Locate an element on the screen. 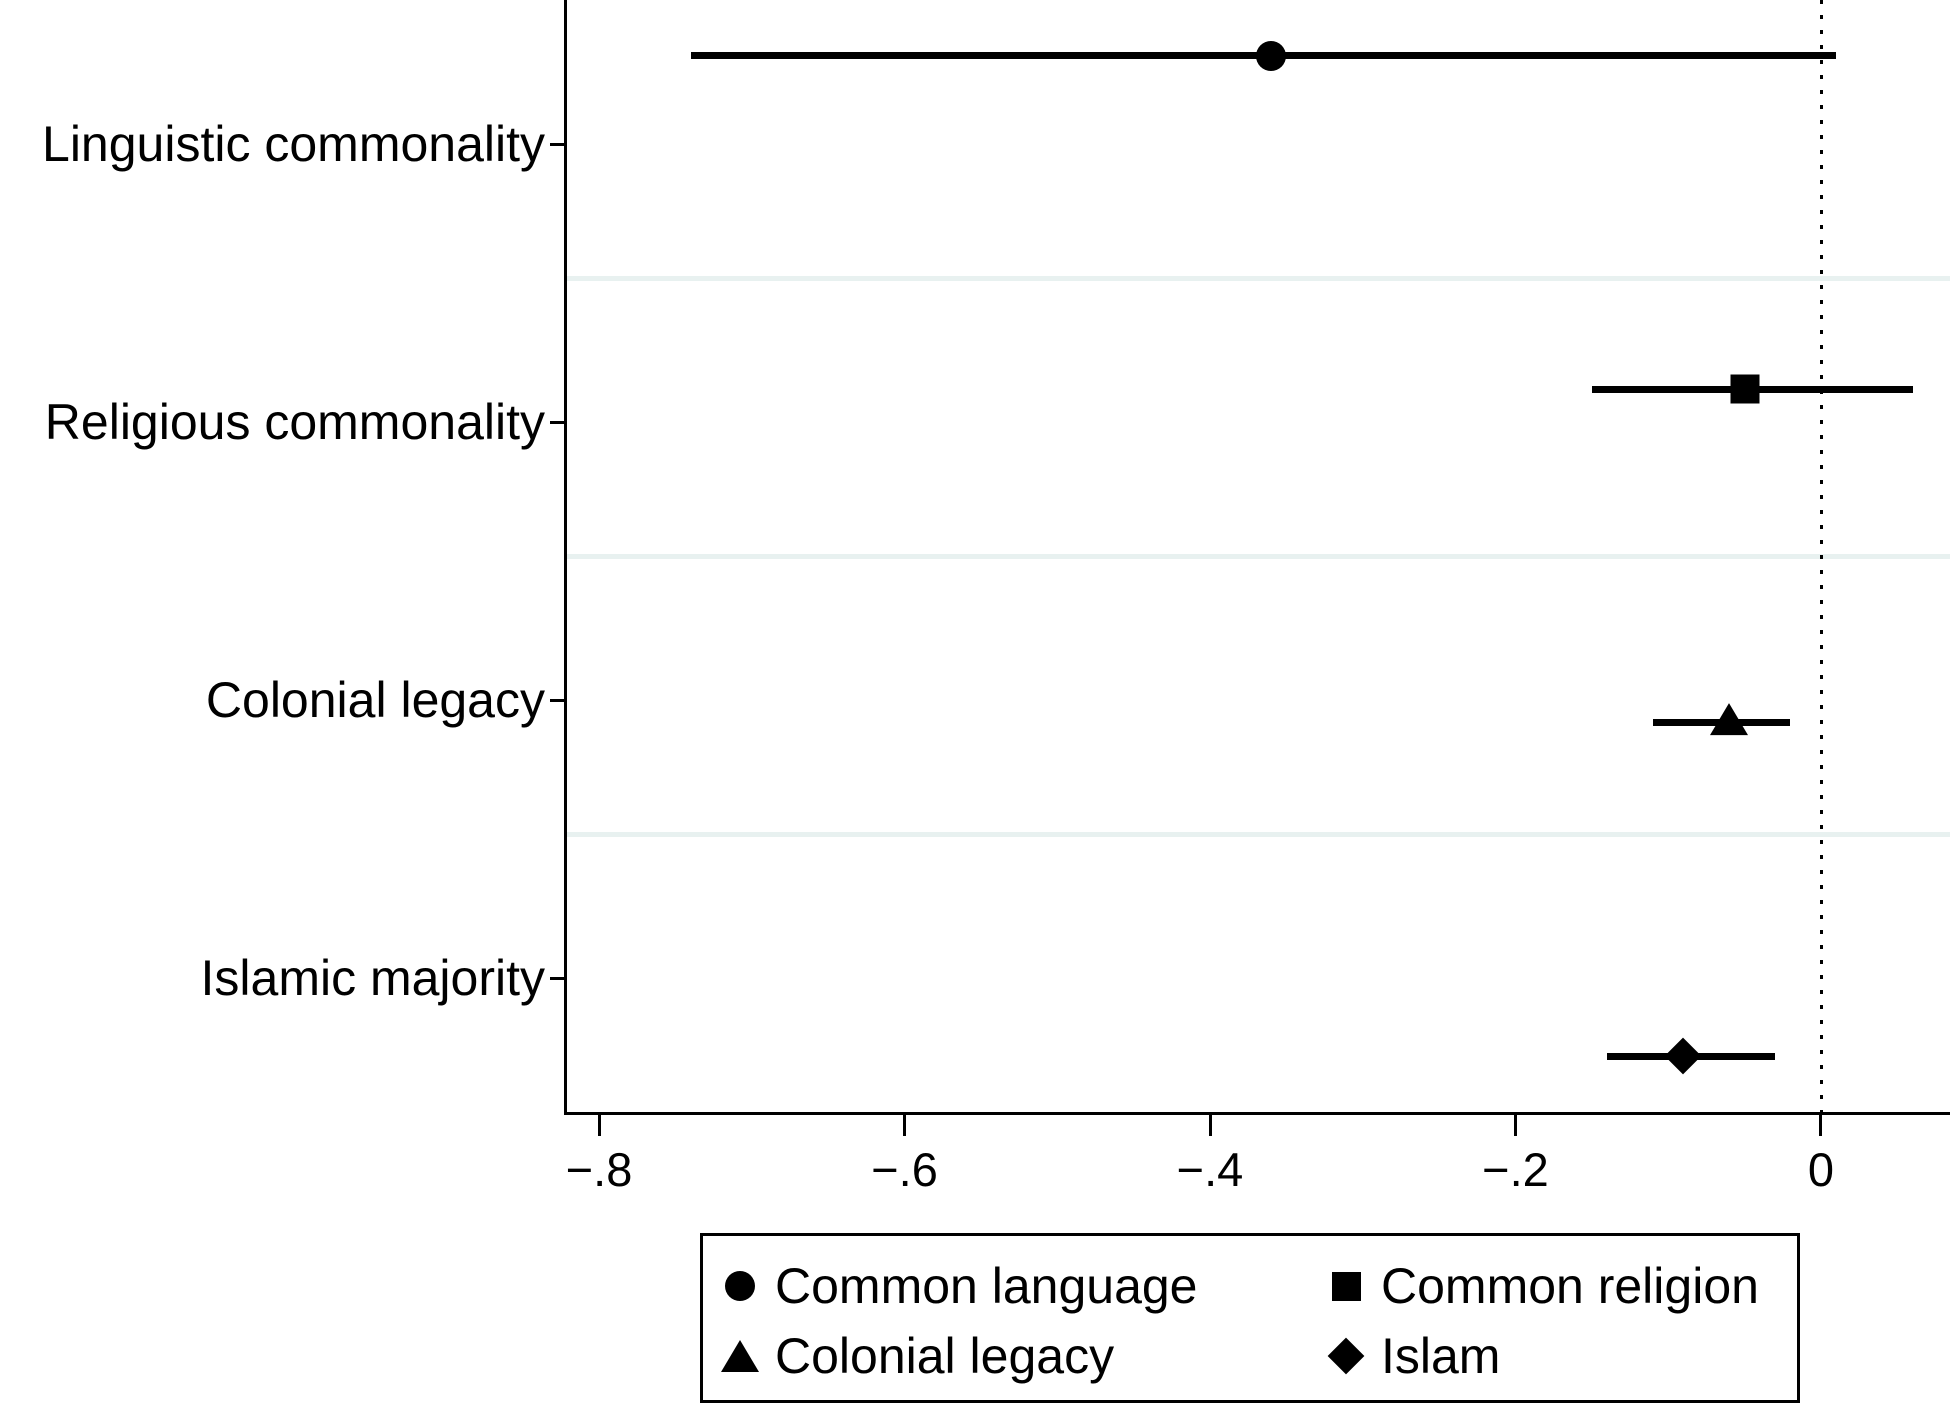  x-axis-tick-label: −.6 is located at coordinates (904, 1169).